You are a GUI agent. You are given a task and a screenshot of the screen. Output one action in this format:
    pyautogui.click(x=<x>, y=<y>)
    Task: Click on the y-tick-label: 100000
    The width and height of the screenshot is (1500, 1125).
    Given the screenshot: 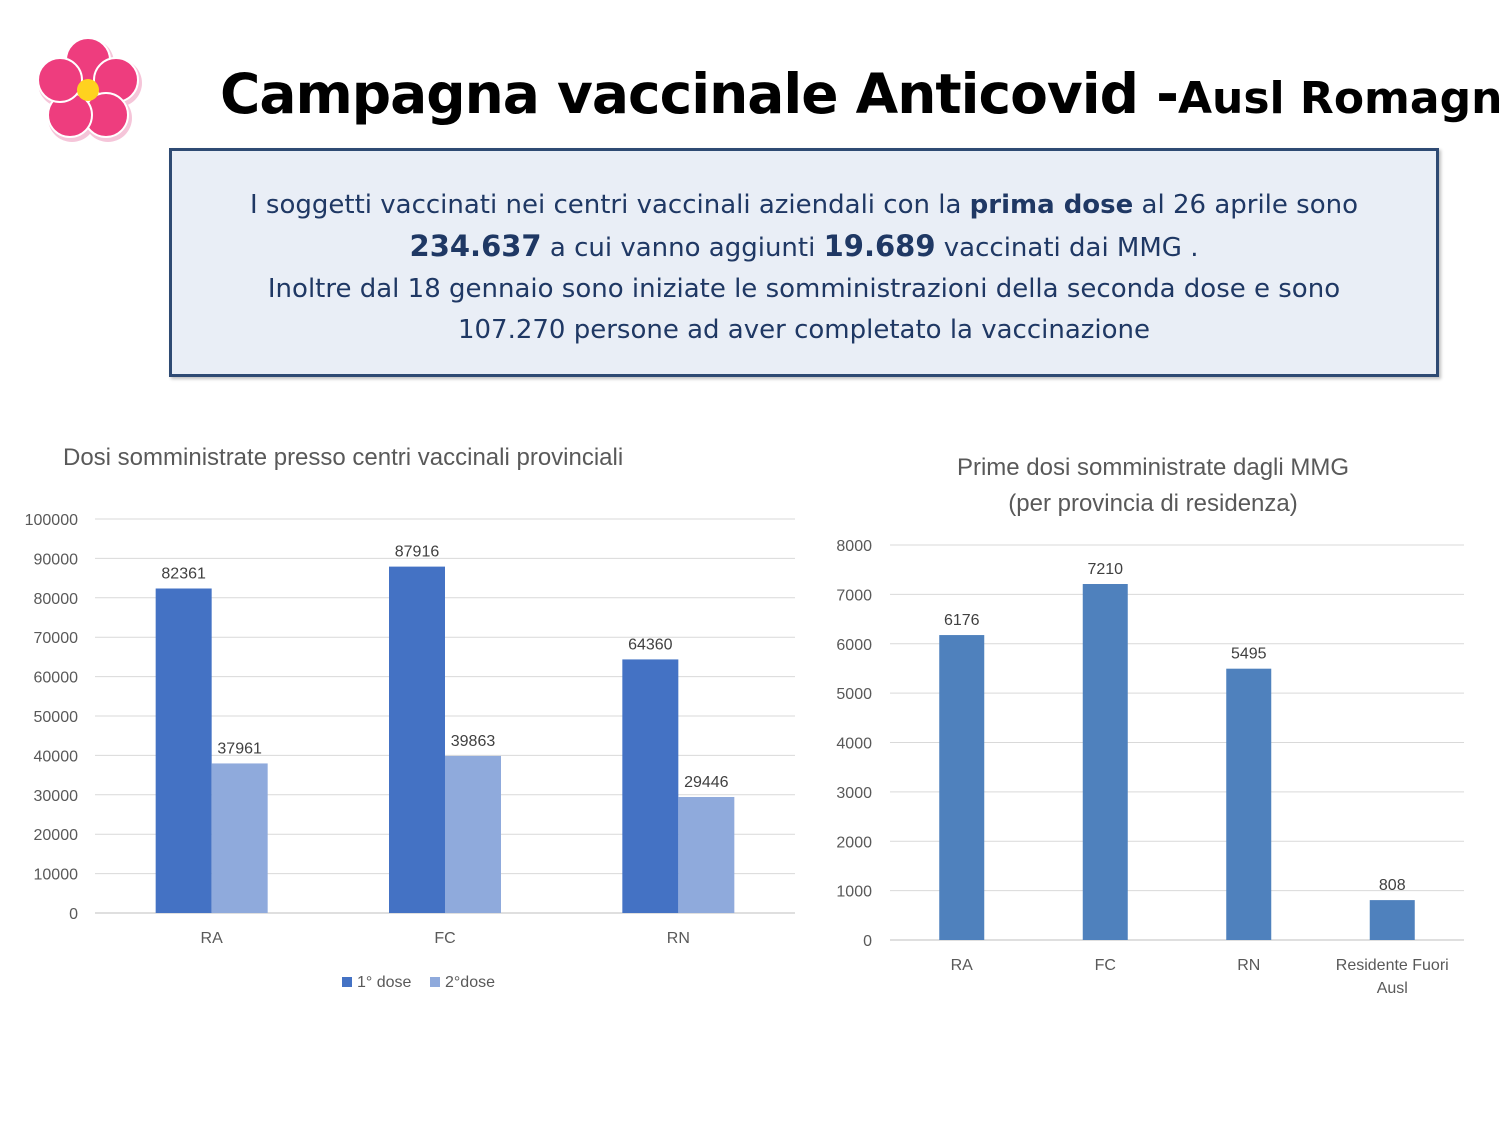 What is the action you would take?
    pyautogui.click(x=51, y=520)
    